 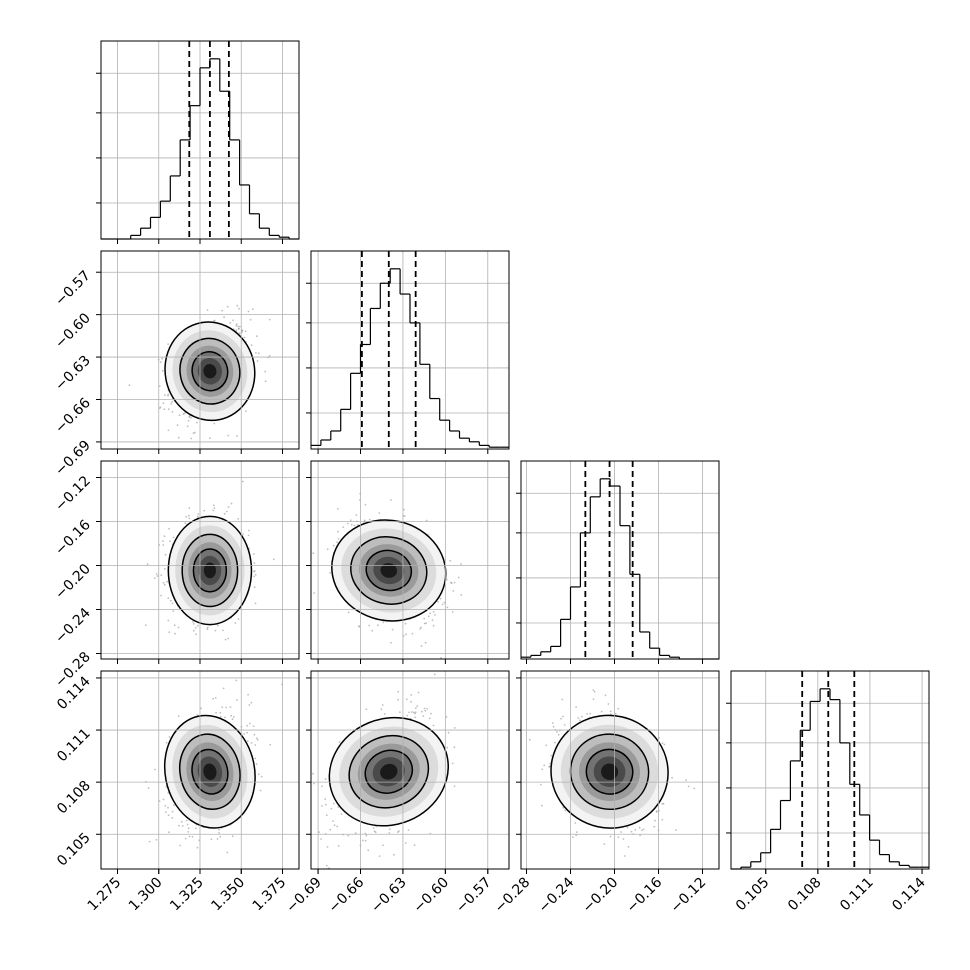 I want to click on x-tick-label: 1.375, so click(x=270, y=895).